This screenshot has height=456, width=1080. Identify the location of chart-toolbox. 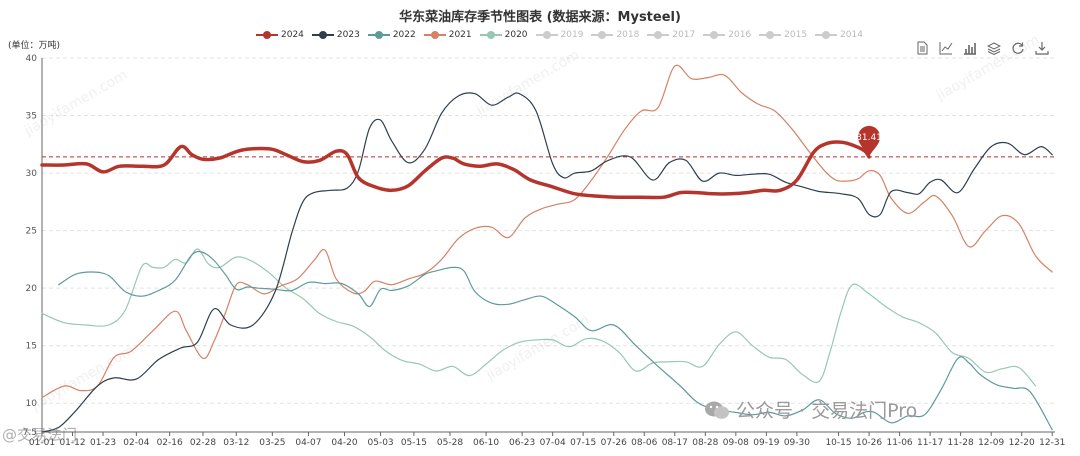
(982, 48).